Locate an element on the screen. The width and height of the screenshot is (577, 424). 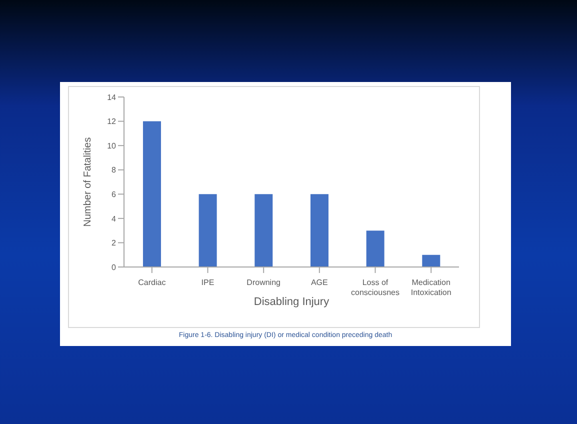
x-tick-label: AGE is located at coordinates (319, 282).